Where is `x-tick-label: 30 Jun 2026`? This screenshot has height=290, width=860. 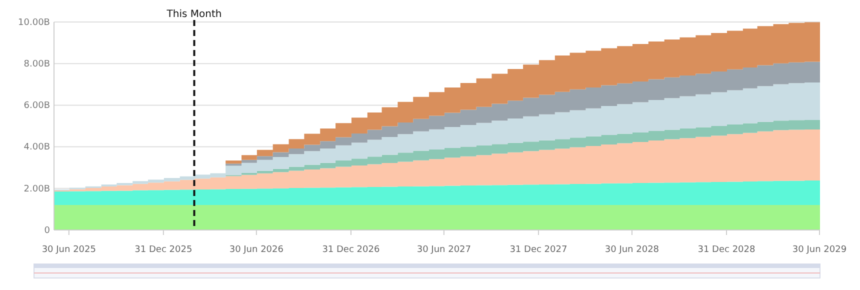 x-tick-label: 30 Jun 2026 is located at coordinates (256, 250).